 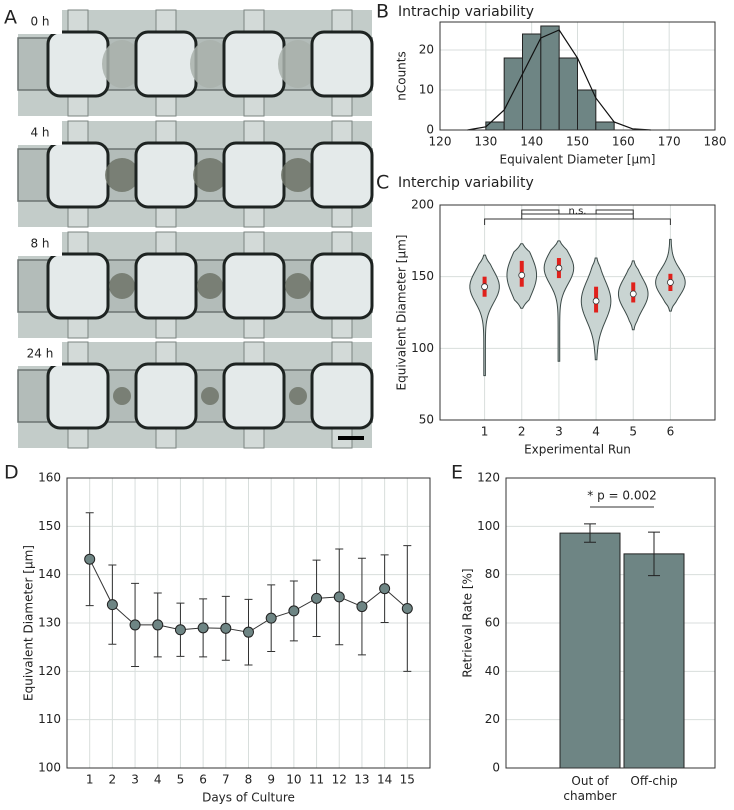 I want to click on panel-letter: B, so click(x=382, y=12).